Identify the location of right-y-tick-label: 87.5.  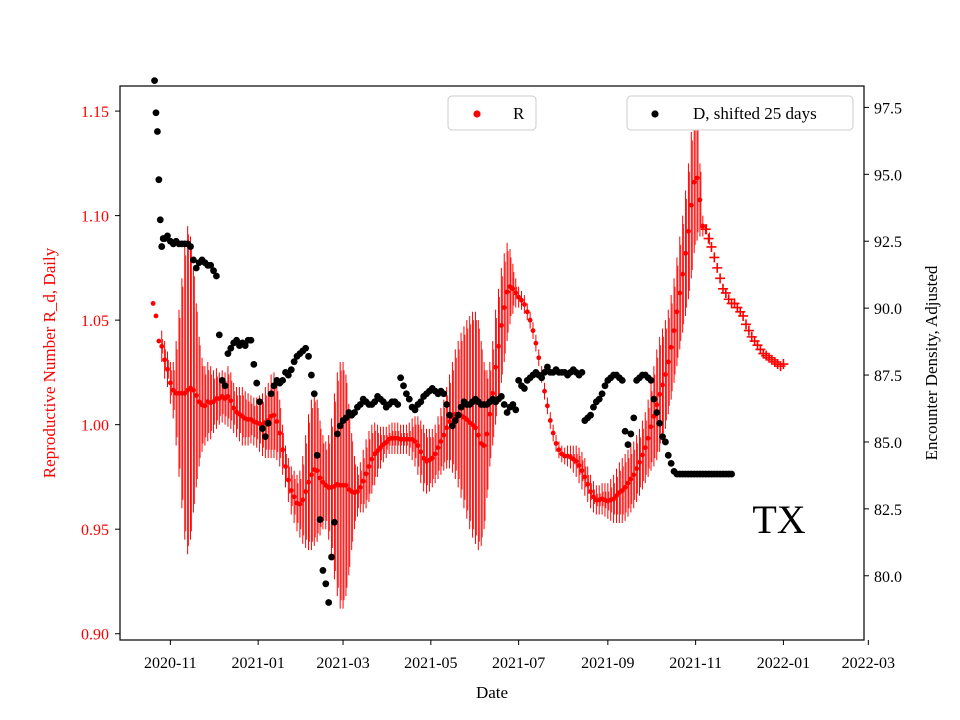
(888, 376).